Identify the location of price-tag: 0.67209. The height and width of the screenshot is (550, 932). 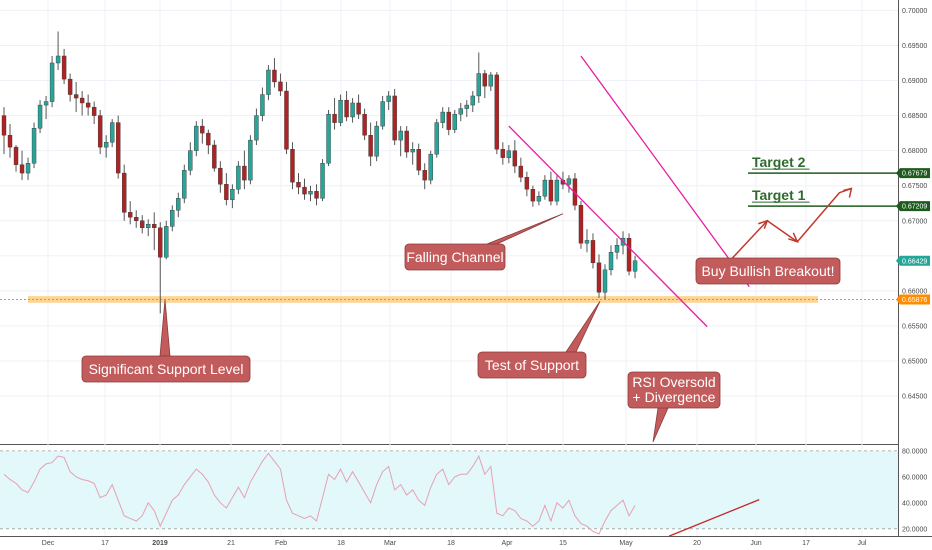
(913, 206).